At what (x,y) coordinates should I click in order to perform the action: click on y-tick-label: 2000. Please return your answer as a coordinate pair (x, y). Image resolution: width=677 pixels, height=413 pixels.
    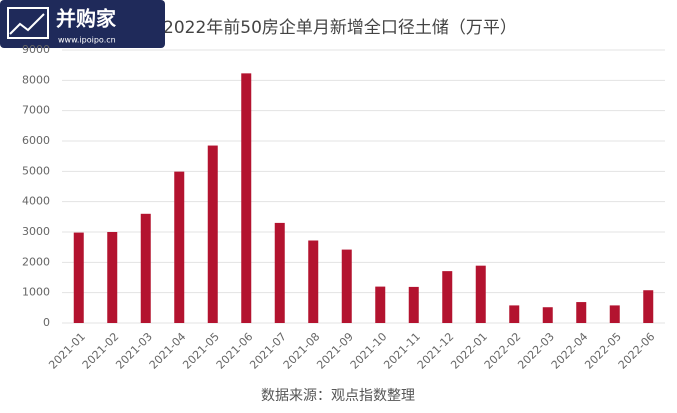
    Looking at the image, I should click on (36, 261).